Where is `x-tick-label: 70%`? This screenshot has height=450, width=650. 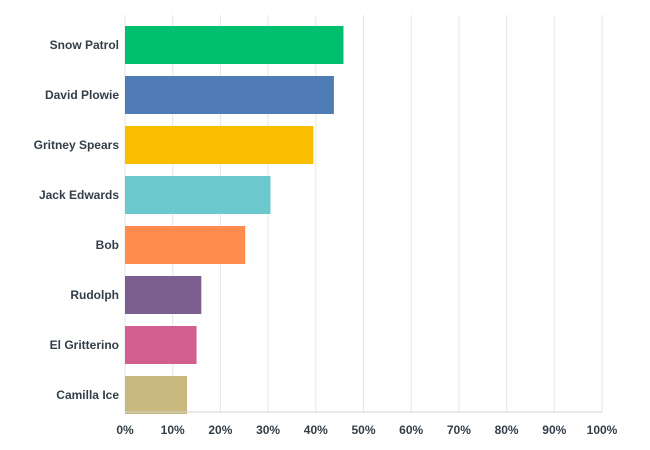 x-tick-label: 70% is located at coordinates (459, 430).